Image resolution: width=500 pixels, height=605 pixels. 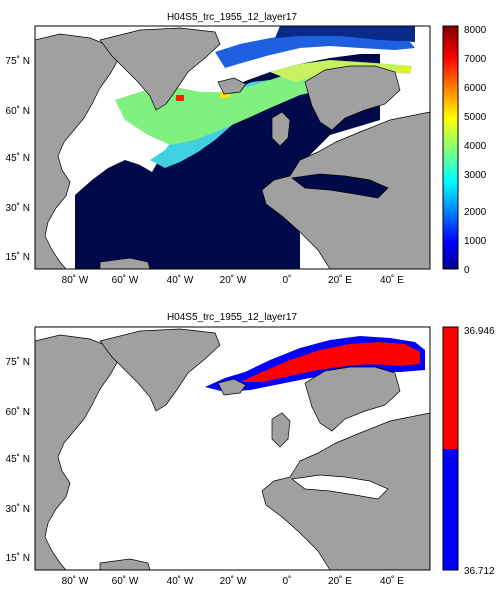 I want to click on lon-tick-40w: 40˚ W, so click(x=180, y=280).